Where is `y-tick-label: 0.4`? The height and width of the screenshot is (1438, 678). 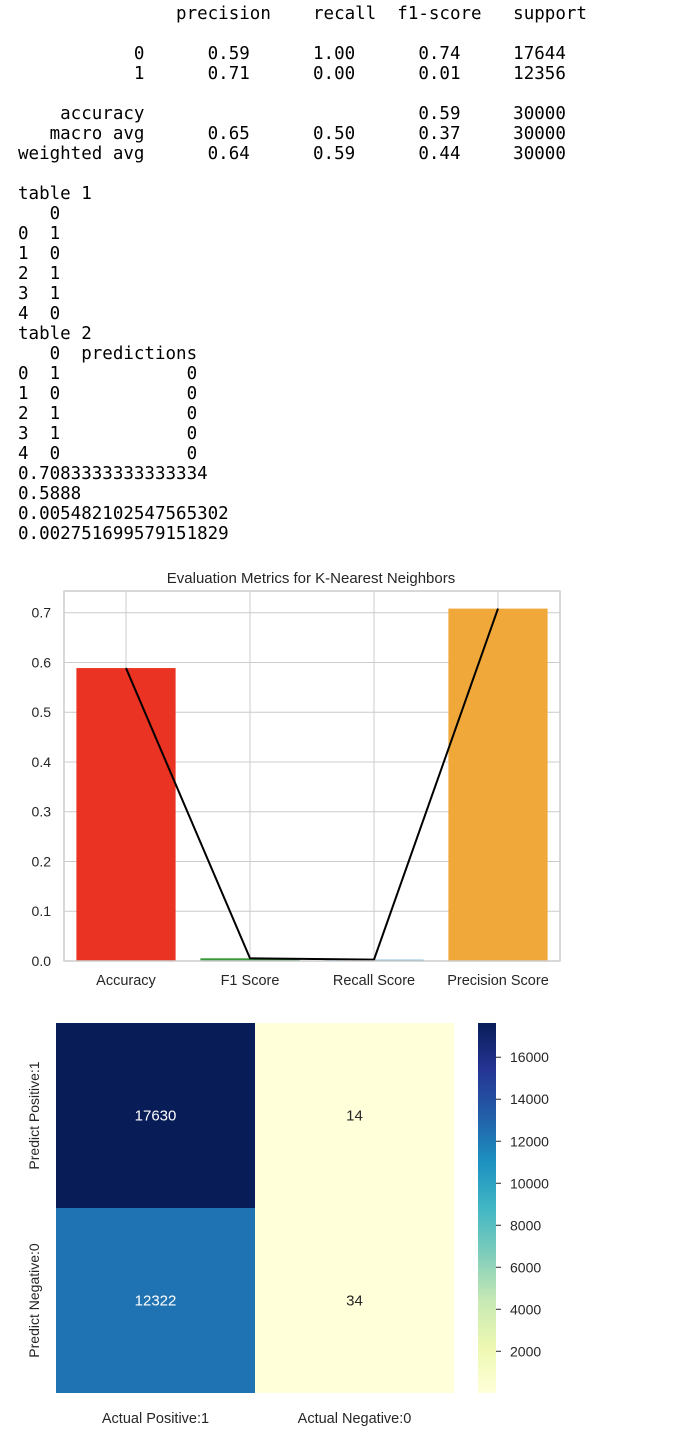
y-tick-label: 0.4 is located at coordinates (42, 762).